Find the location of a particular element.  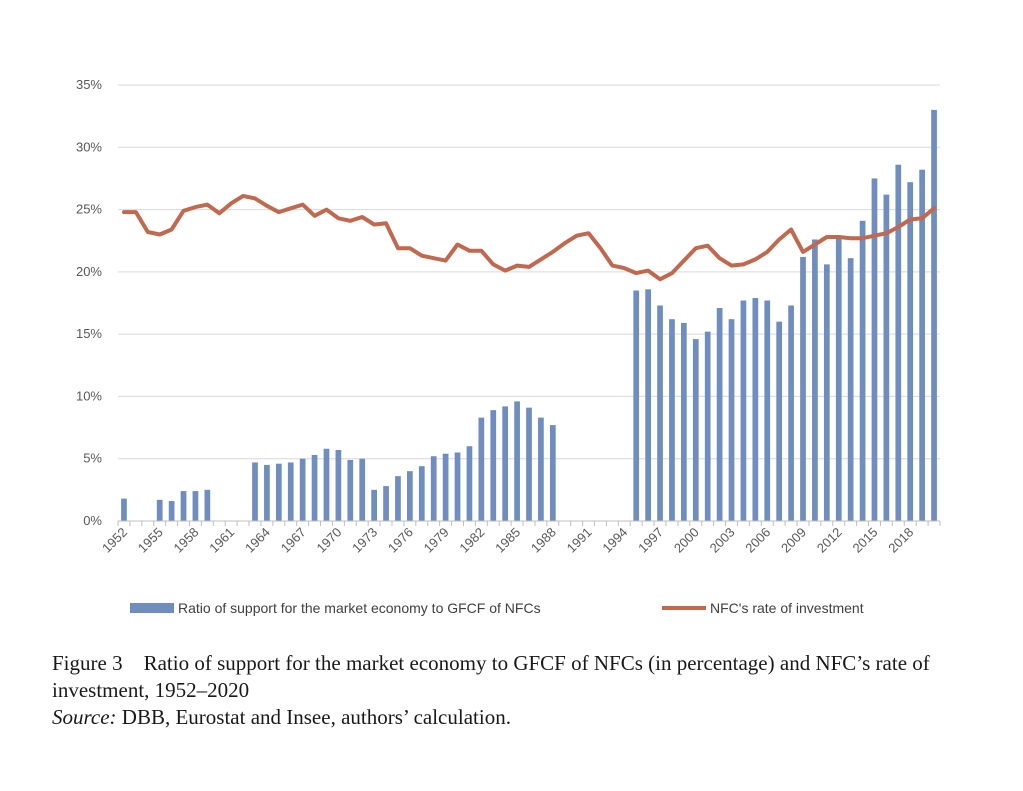

x-tick-label: 1976 is located at coordinates (400, 540).